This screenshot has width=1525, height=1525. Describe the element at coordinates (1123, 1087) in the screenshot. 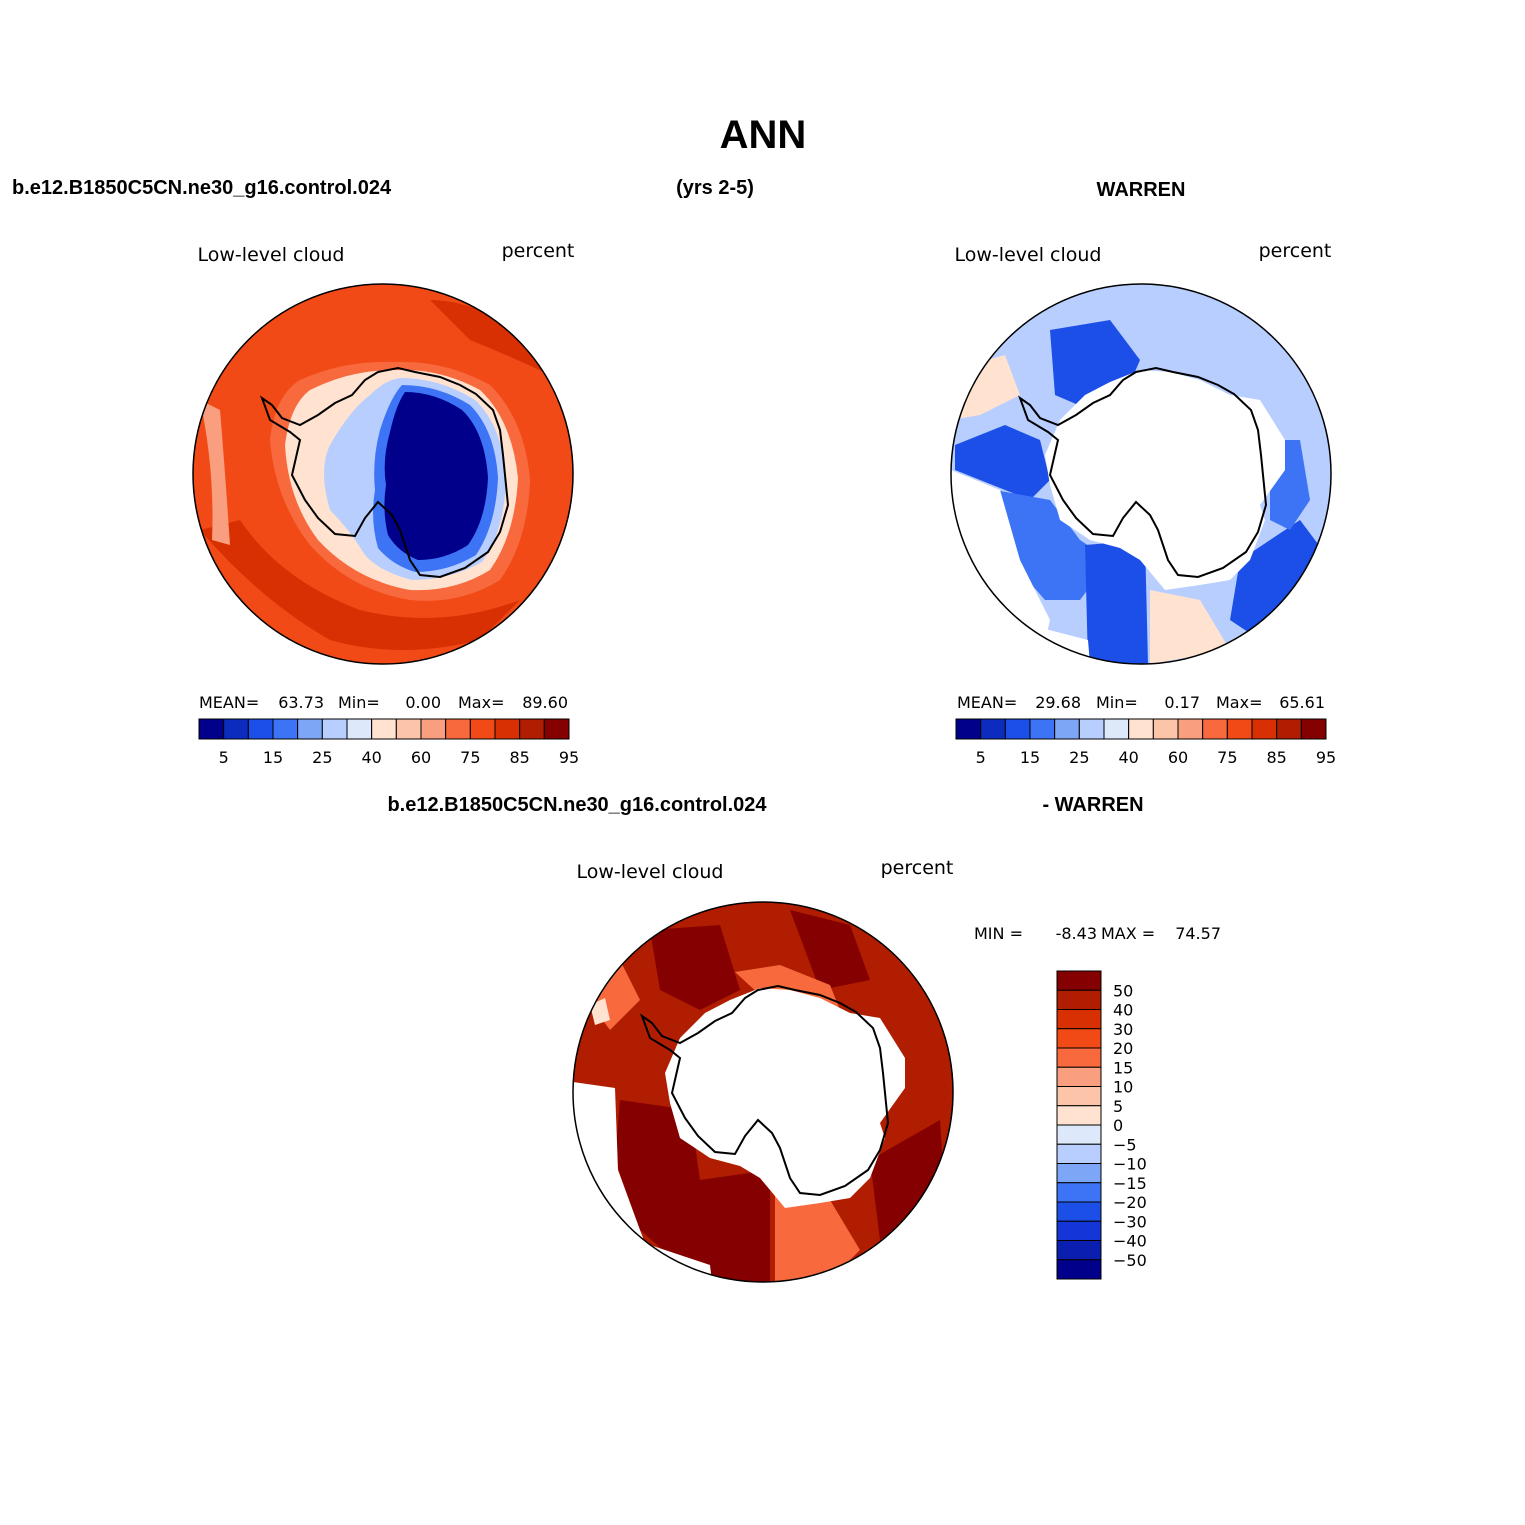

I see `diff-colorbar-label: 10` at that location.